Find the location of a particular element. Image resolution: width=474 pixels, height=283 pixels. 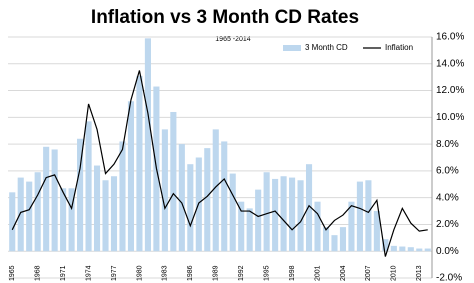

x-tick-label: 2013 is located at coordinates (419, 273).